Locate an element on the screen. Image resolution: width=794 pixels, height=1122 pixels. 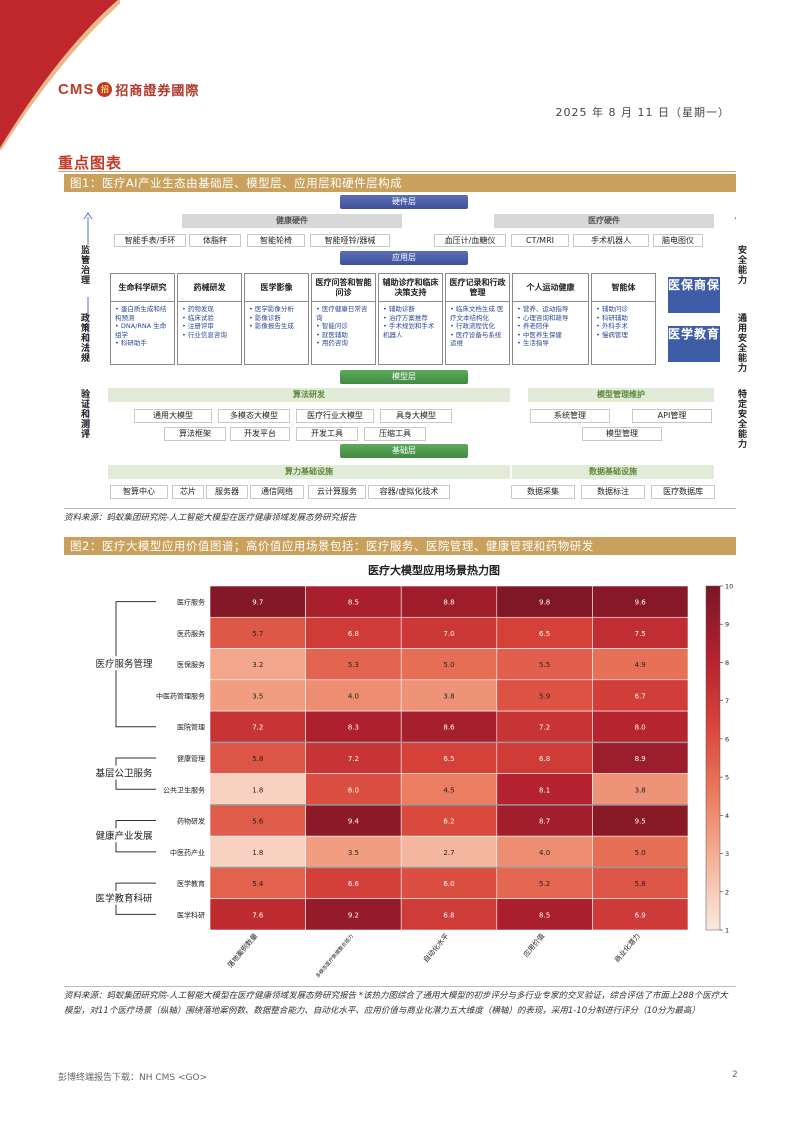
heatmap-cell-label: 7.2 is located at coordinates (257, 728).